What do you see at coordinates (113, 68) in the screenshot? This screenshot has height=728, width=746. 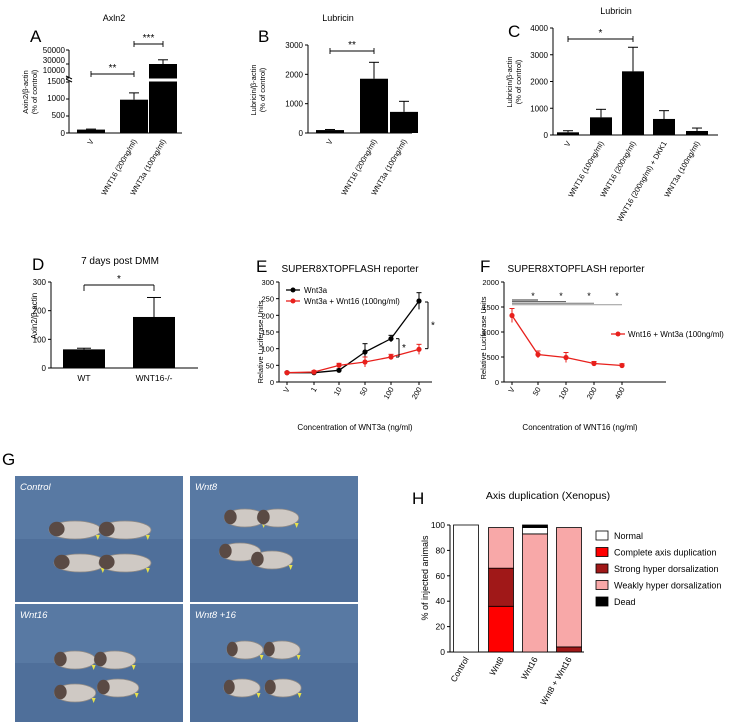 I see `panel-a-sig-1-label: **` at bounding box center [113, 68].